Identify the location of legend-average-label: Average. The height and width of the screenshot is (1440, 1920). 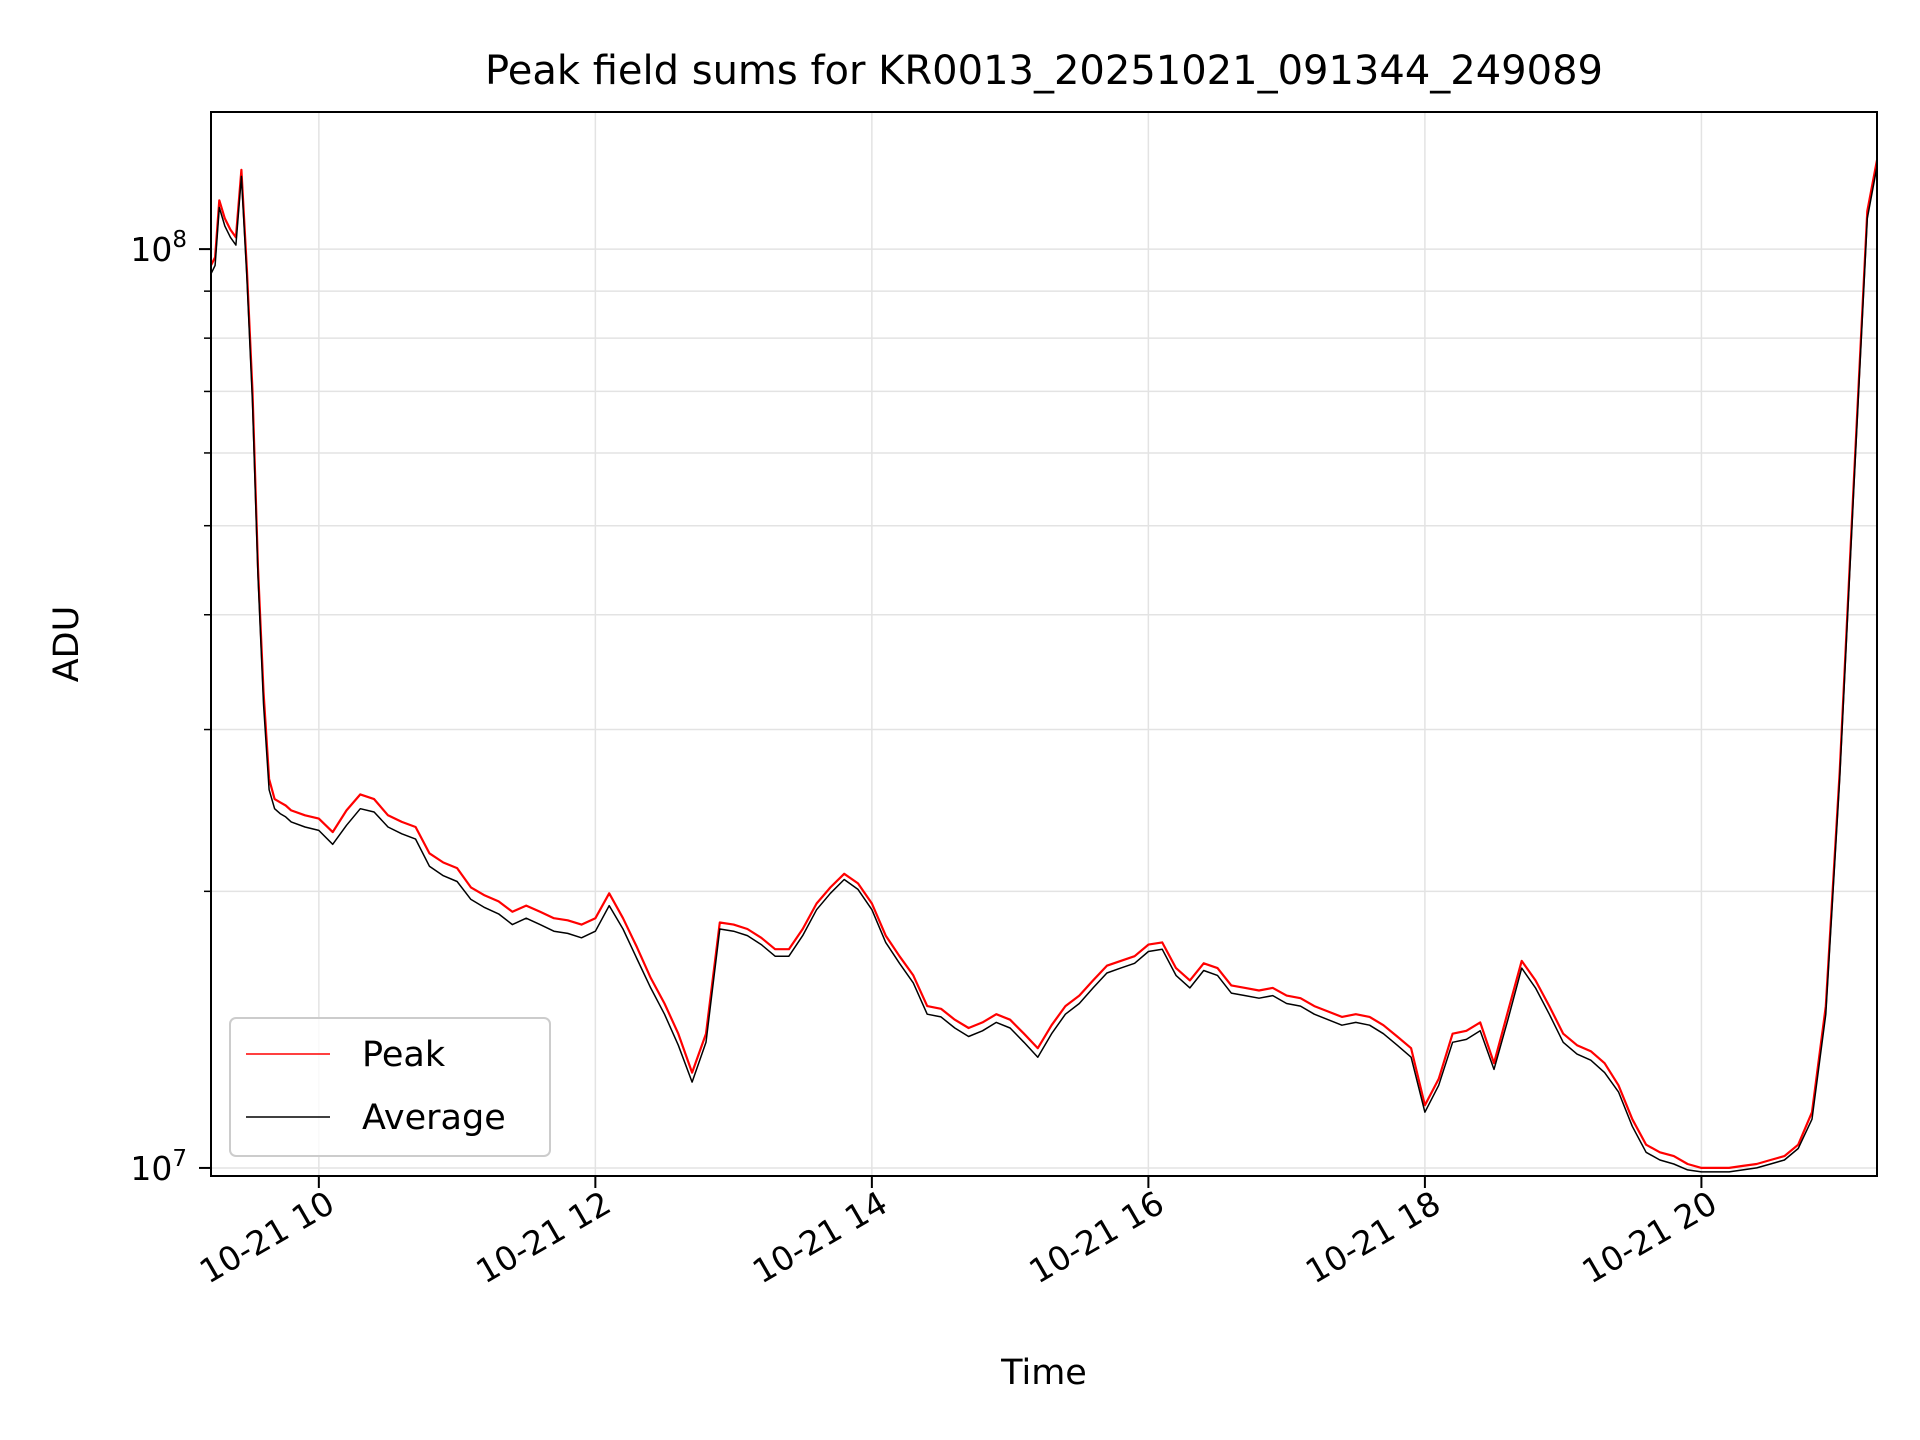
(434, 1118).